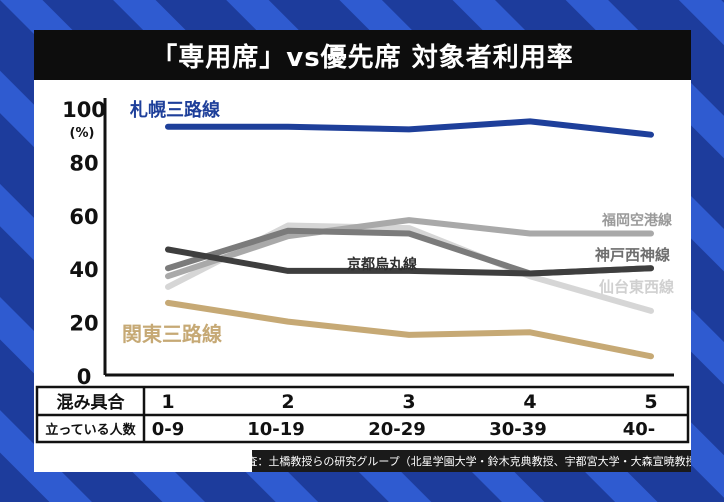  Describe the element at coordinates (636, 287) in the screenshot. I see `series-label: 仙台東西線` at that location.